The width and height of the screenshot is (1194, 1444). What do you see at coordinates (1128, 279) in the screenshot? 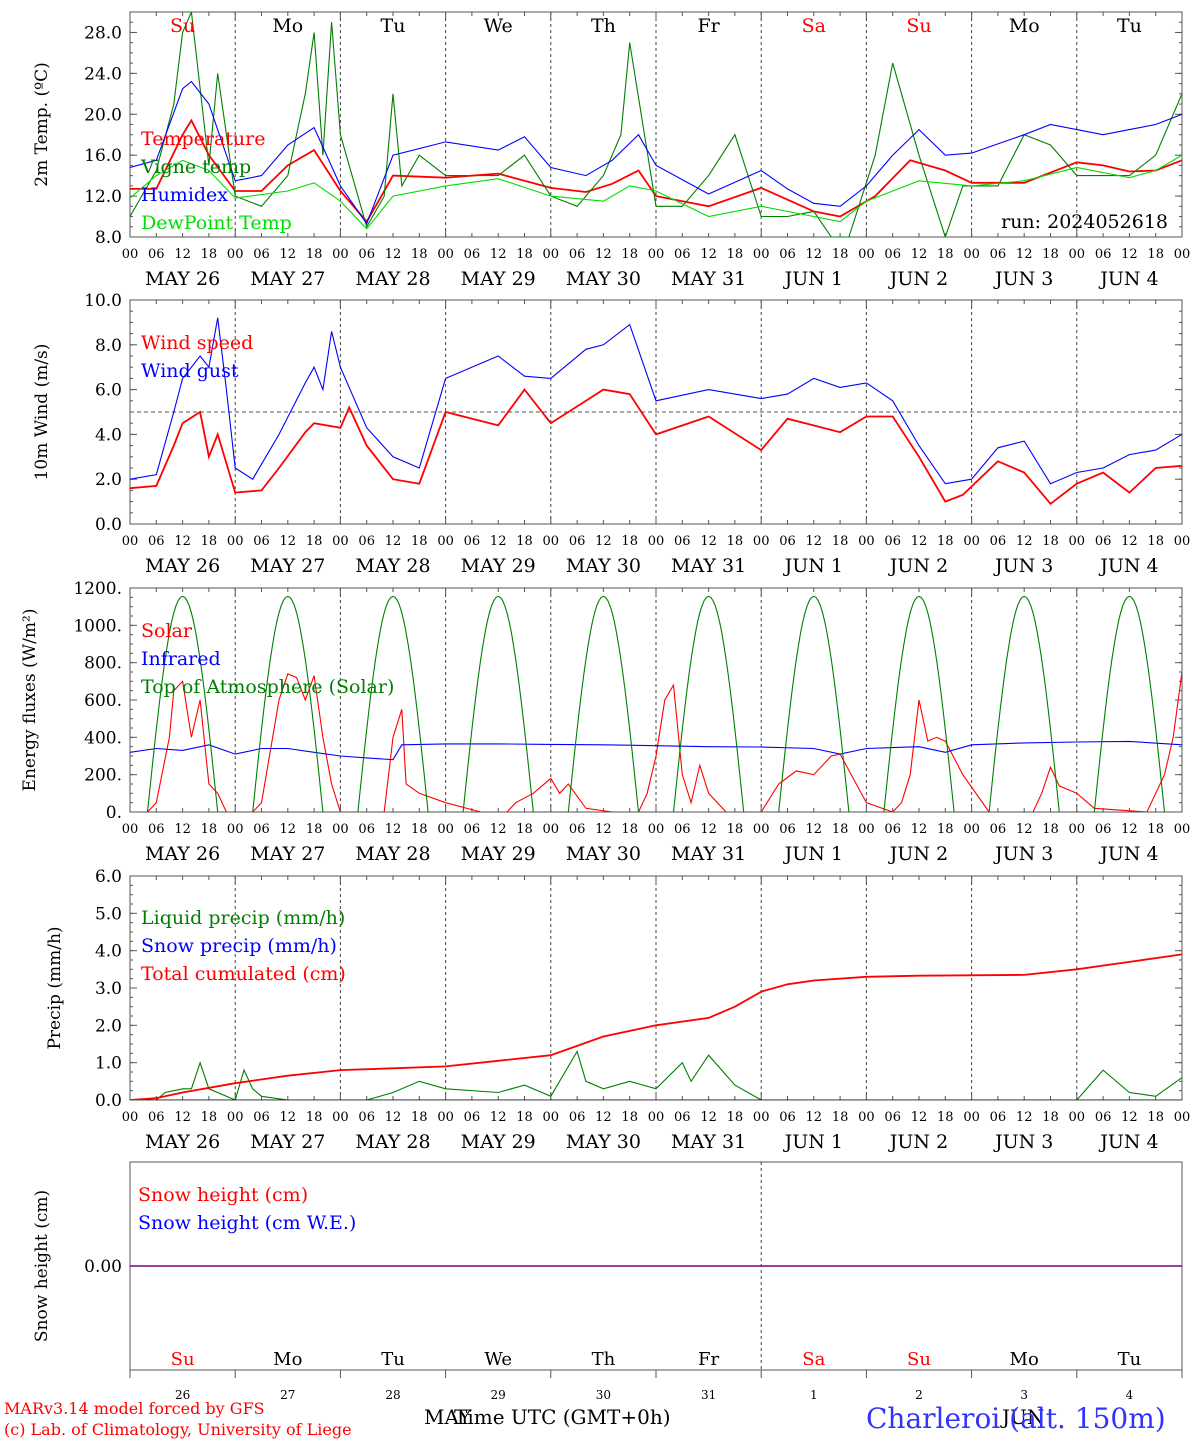
I see `date-label: JUN 4` at bounding box center [1128, 279].